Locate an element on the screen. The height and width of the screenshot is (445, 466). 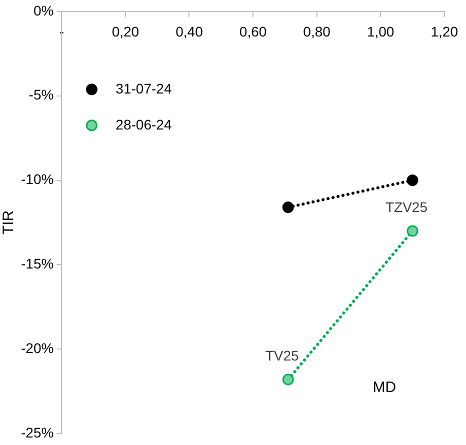
legend-label: 28-06-24 is located at coordinates (144, 124).